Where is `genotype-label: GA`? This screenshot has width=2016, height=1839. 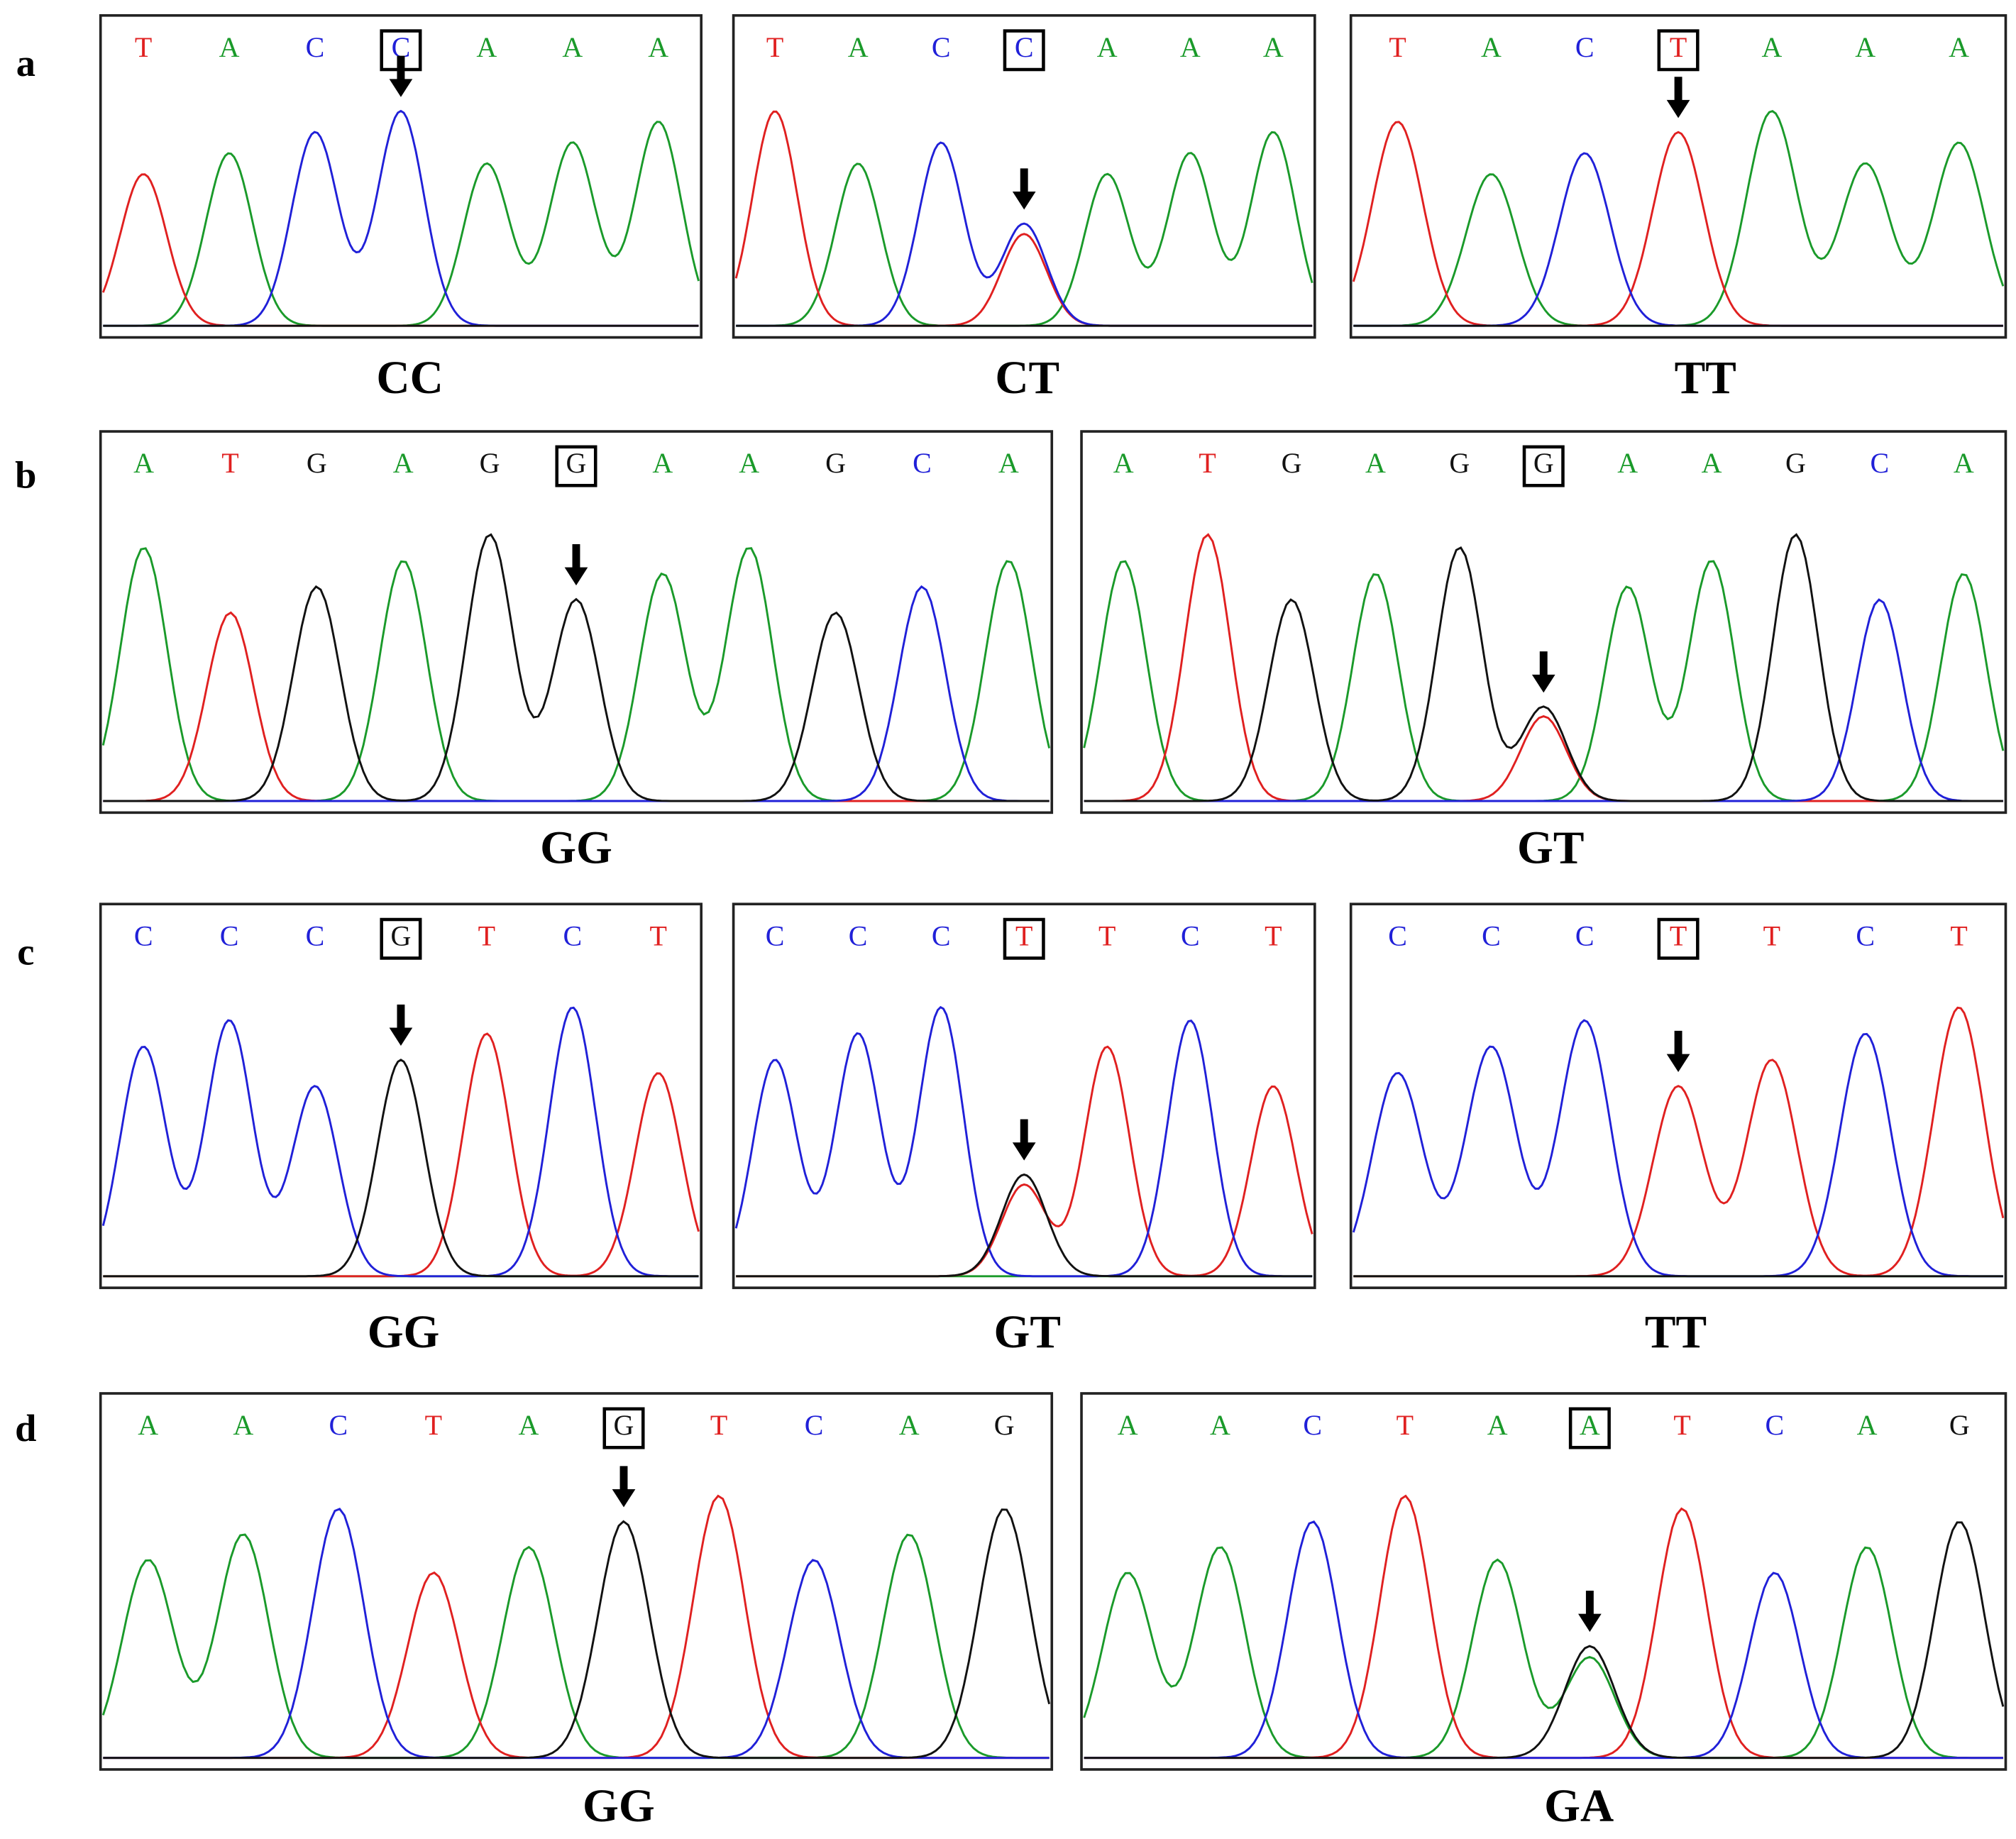
genotype-label: GA is located at coordinates (1579, 1806).